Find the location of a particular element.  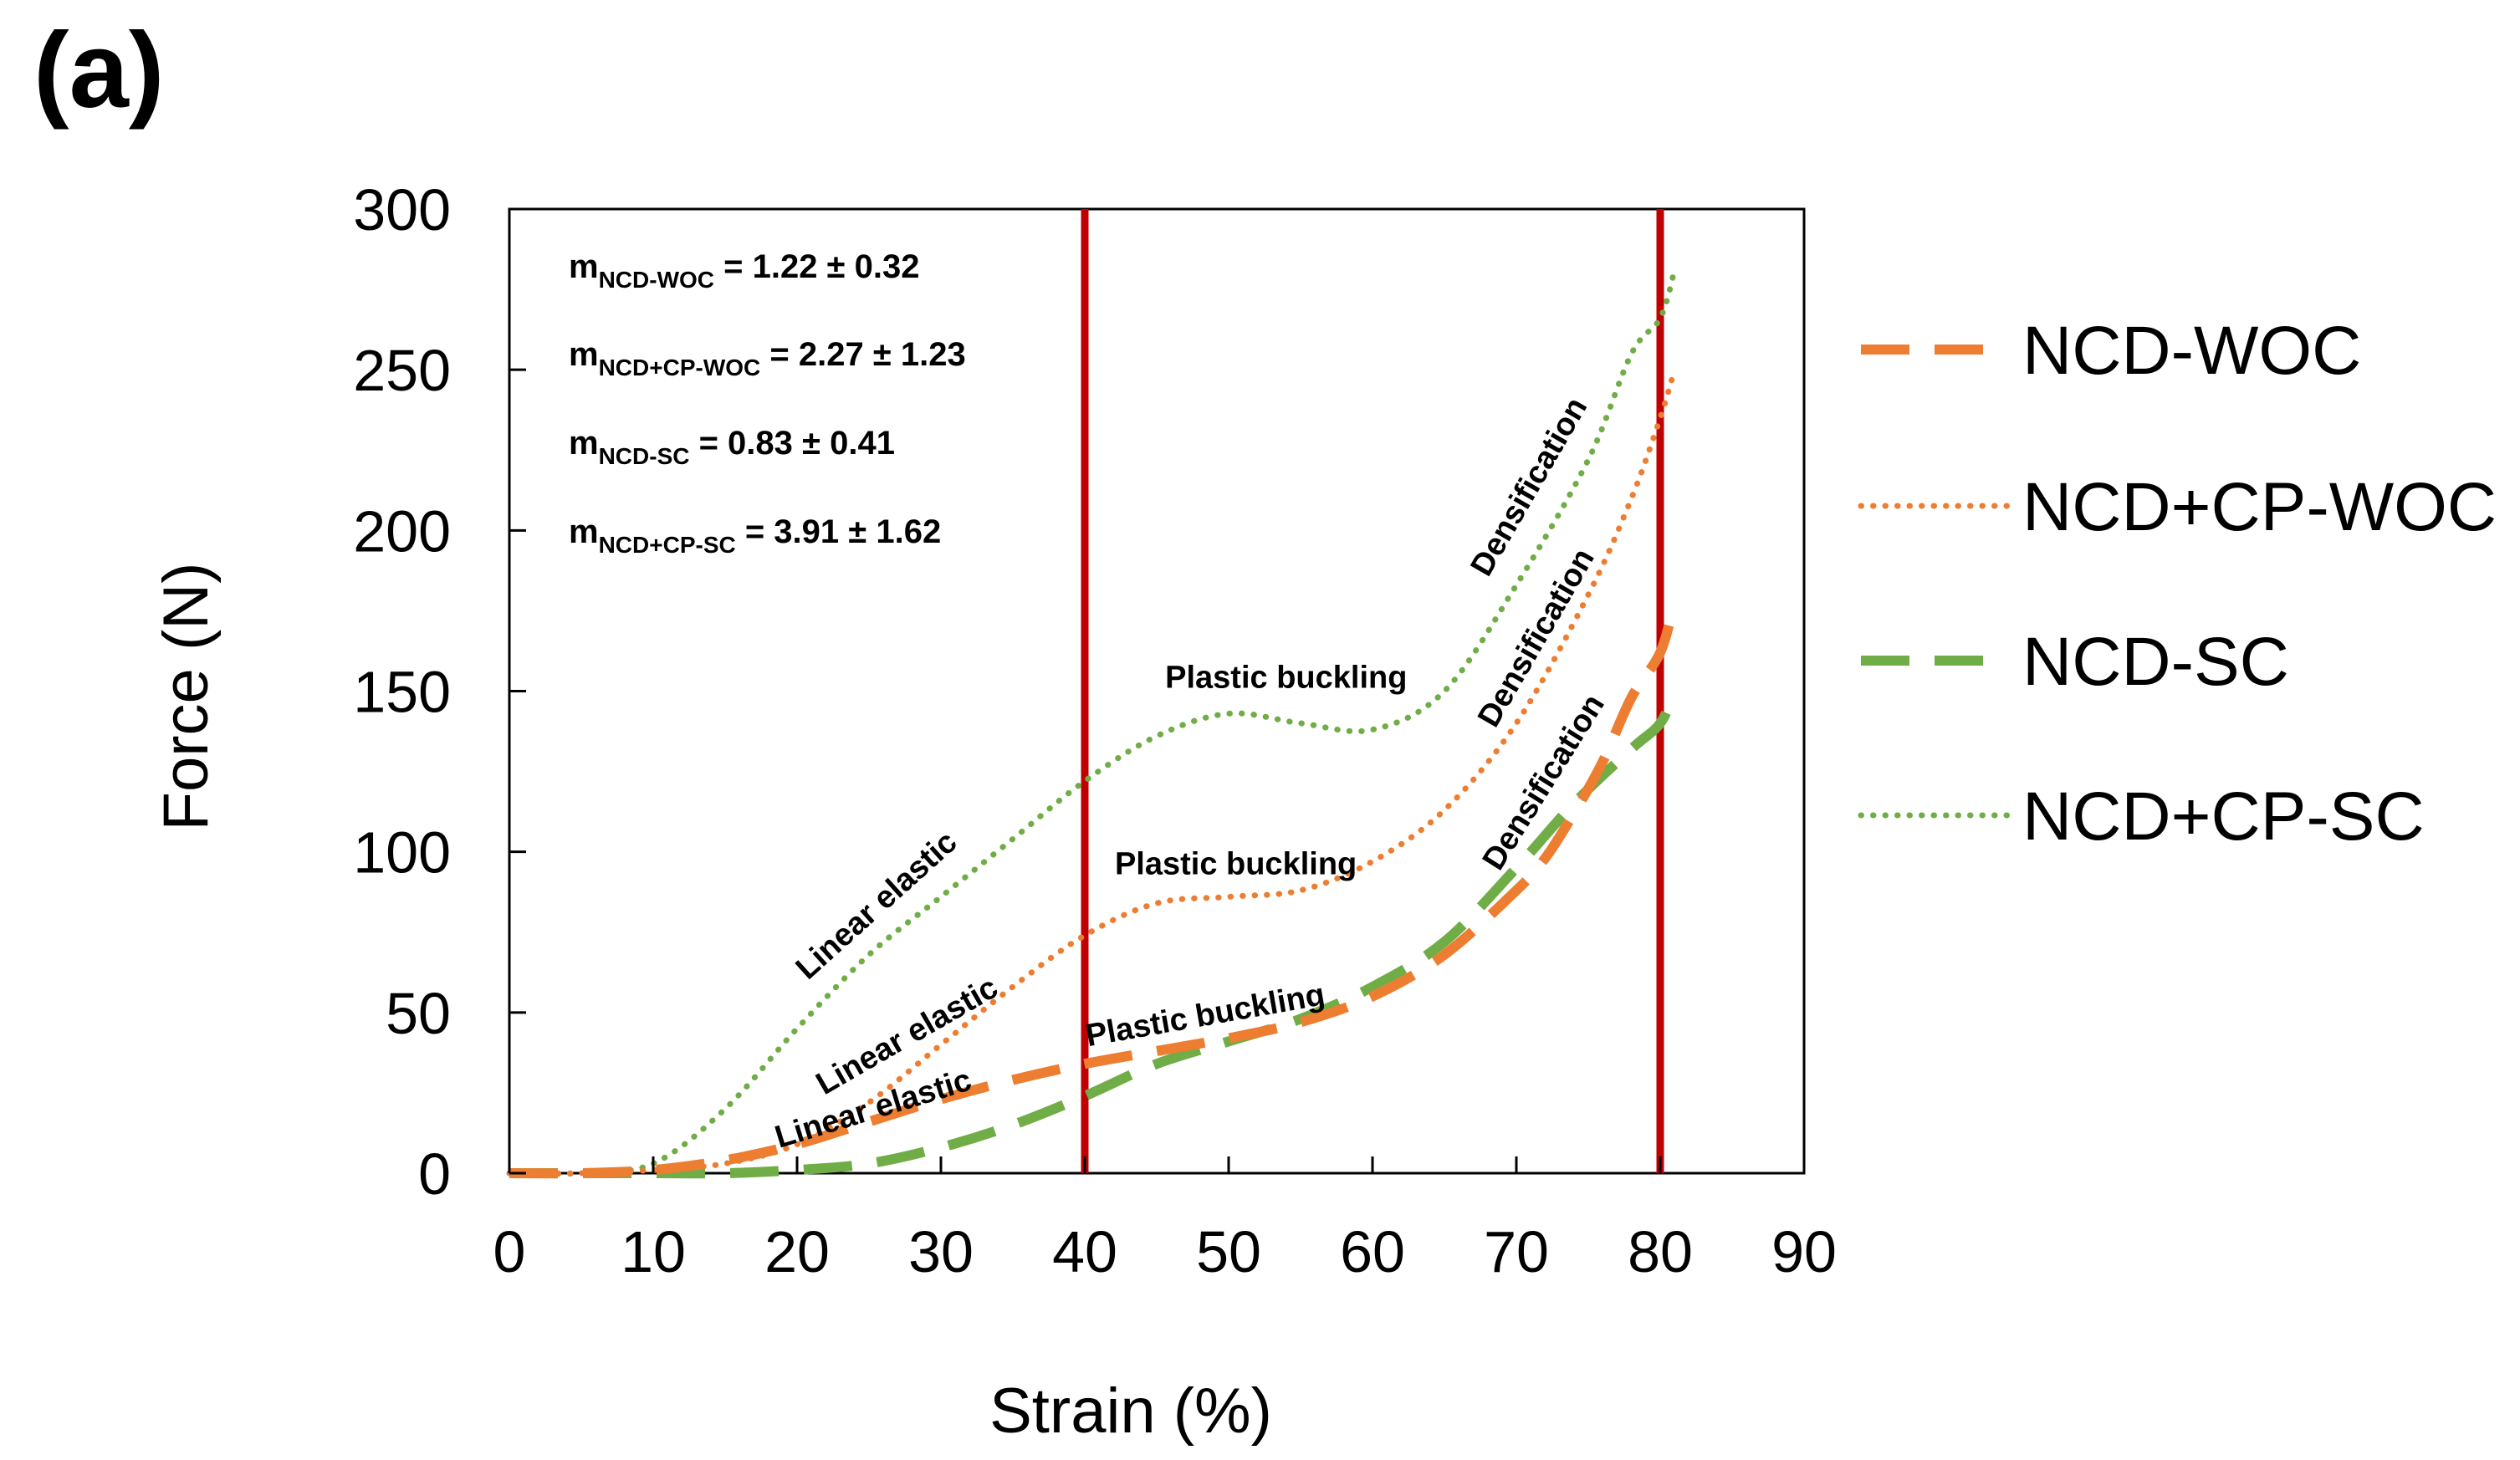

legend-label: NCD-SC is located at coordinates (2155, 662).